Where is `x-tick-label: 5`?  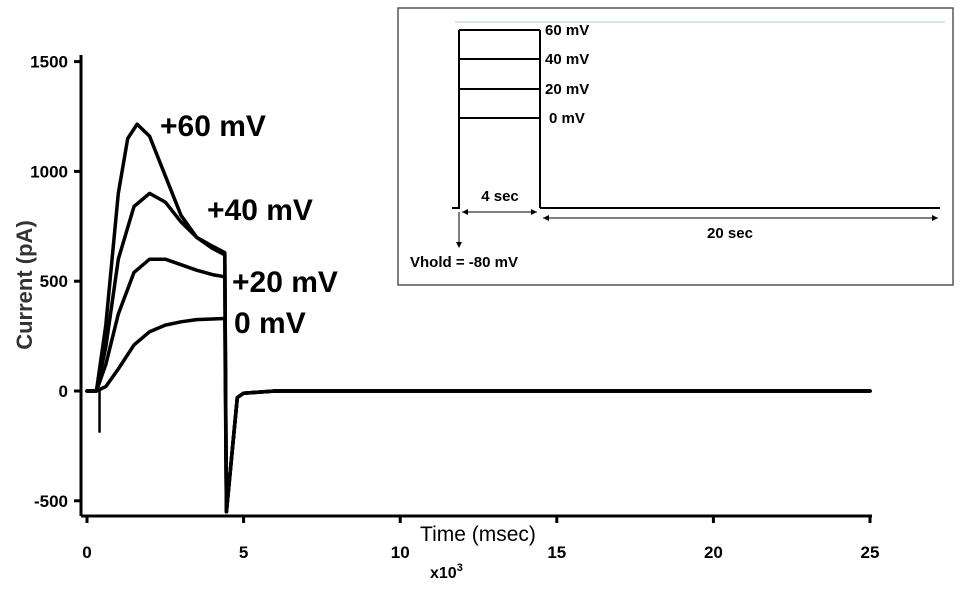 x-tick-label: 5 is located at coordinates (243, 552).